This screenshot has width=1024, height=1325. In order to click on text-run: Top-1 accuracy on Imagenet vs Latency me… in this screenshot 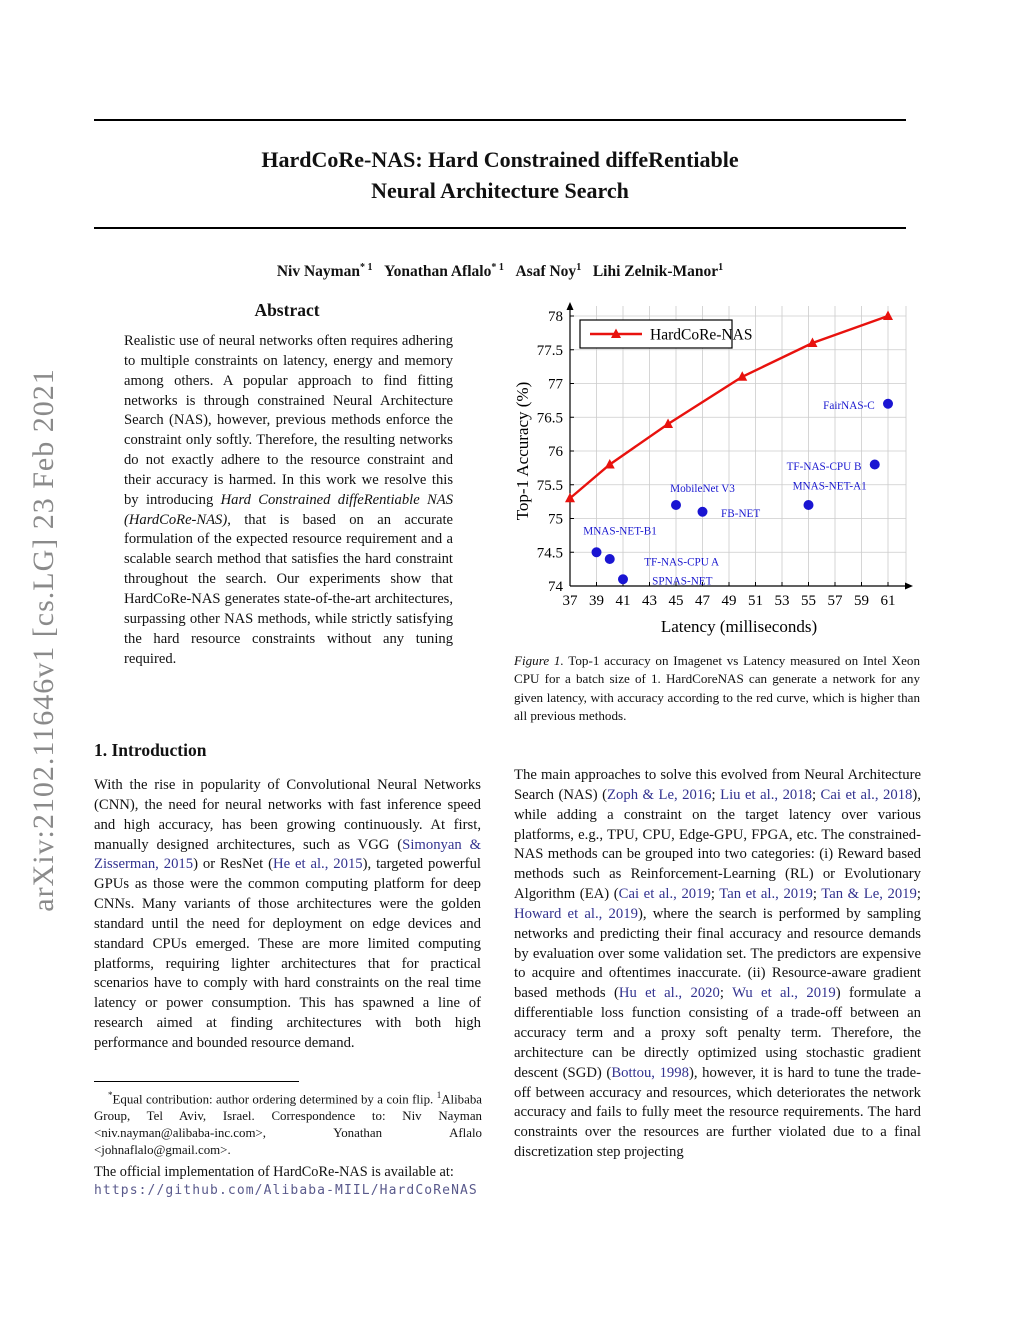, I will do `click(717, 688)`.